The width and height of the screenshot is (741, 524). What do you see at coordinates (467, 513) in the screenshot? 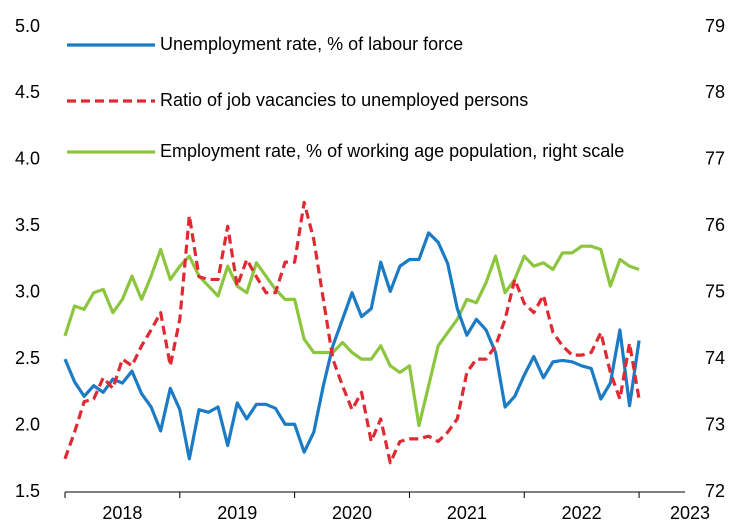
I see `x-tick-label: 2021` at bounding box center [467, 513].